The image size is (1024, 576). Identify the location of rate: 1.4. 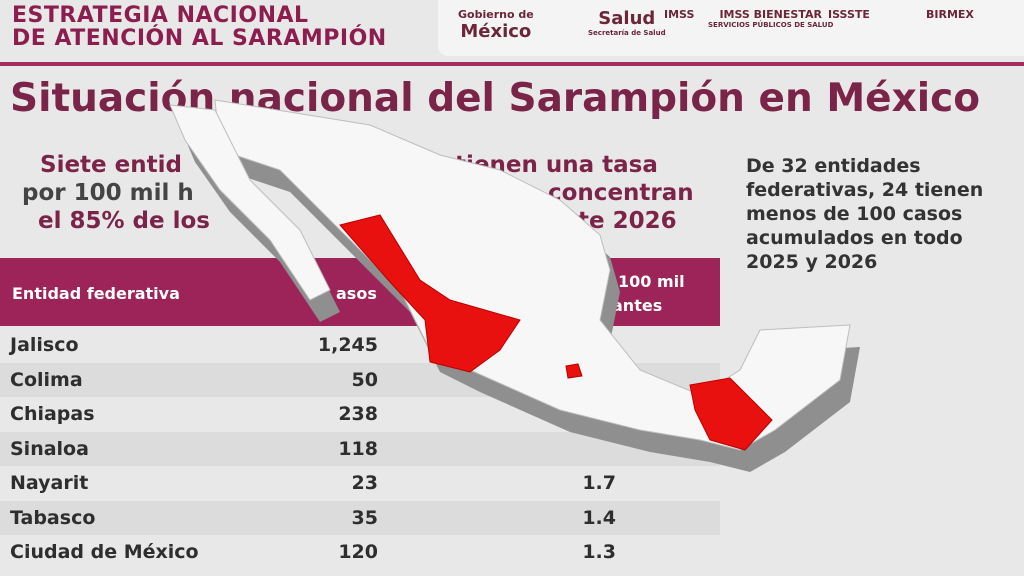
(599, 517).